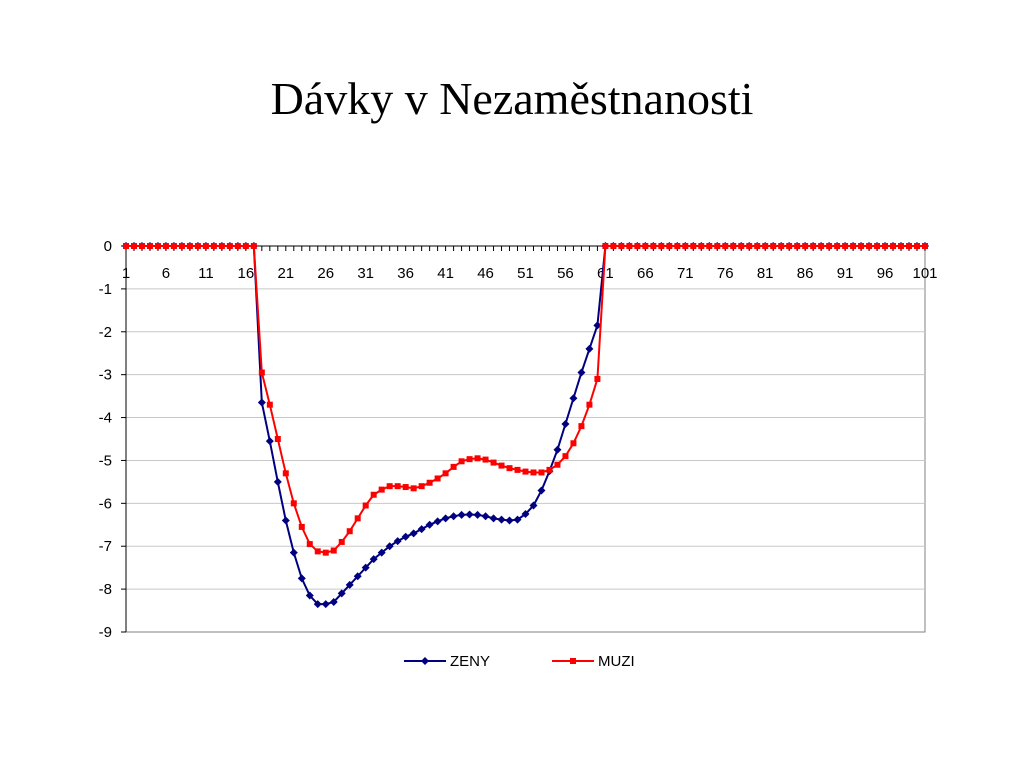  Describe the element at coordinates (166, 273) in the screenshot. I see `x-tick-label: 6` at that location.